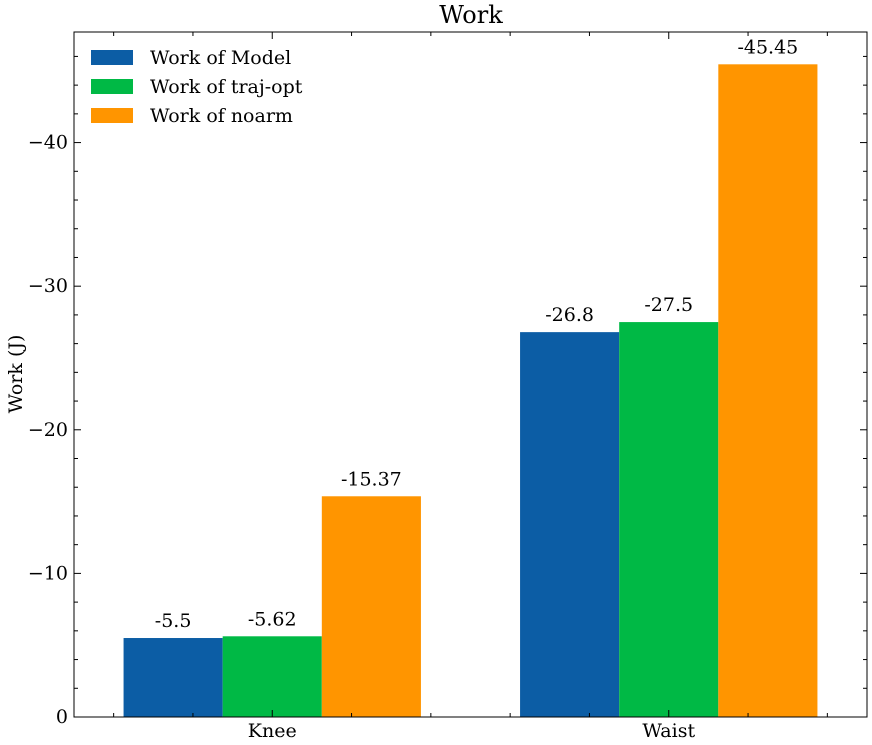 This screenshot has width=872, height=745. Describe the element at coordinates (48, 286) in the screenshot. I see `y-tick-label: −30` at that location.